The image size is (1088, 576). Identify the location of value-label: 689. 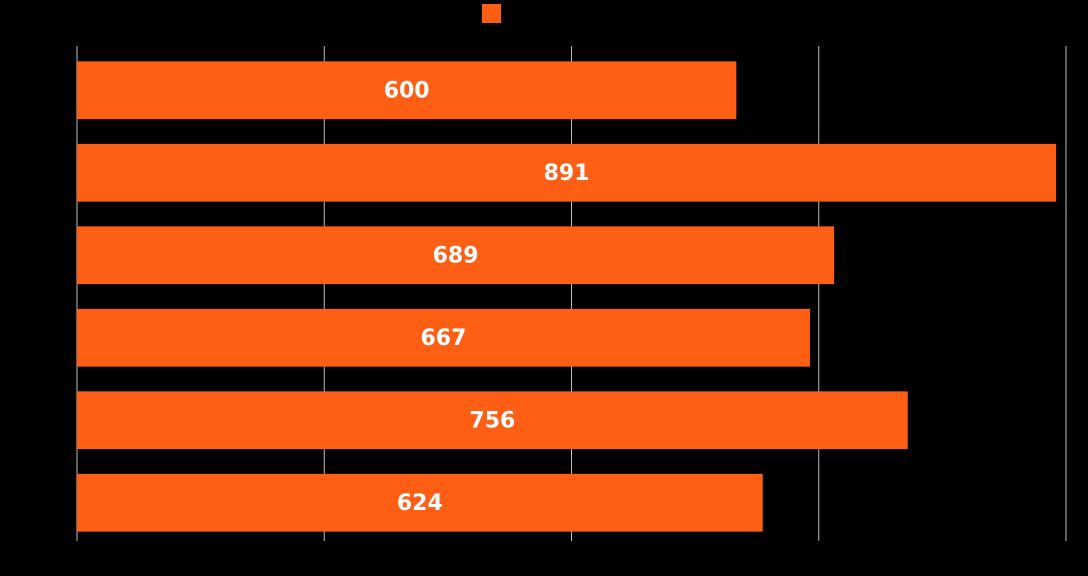
(456, 255).